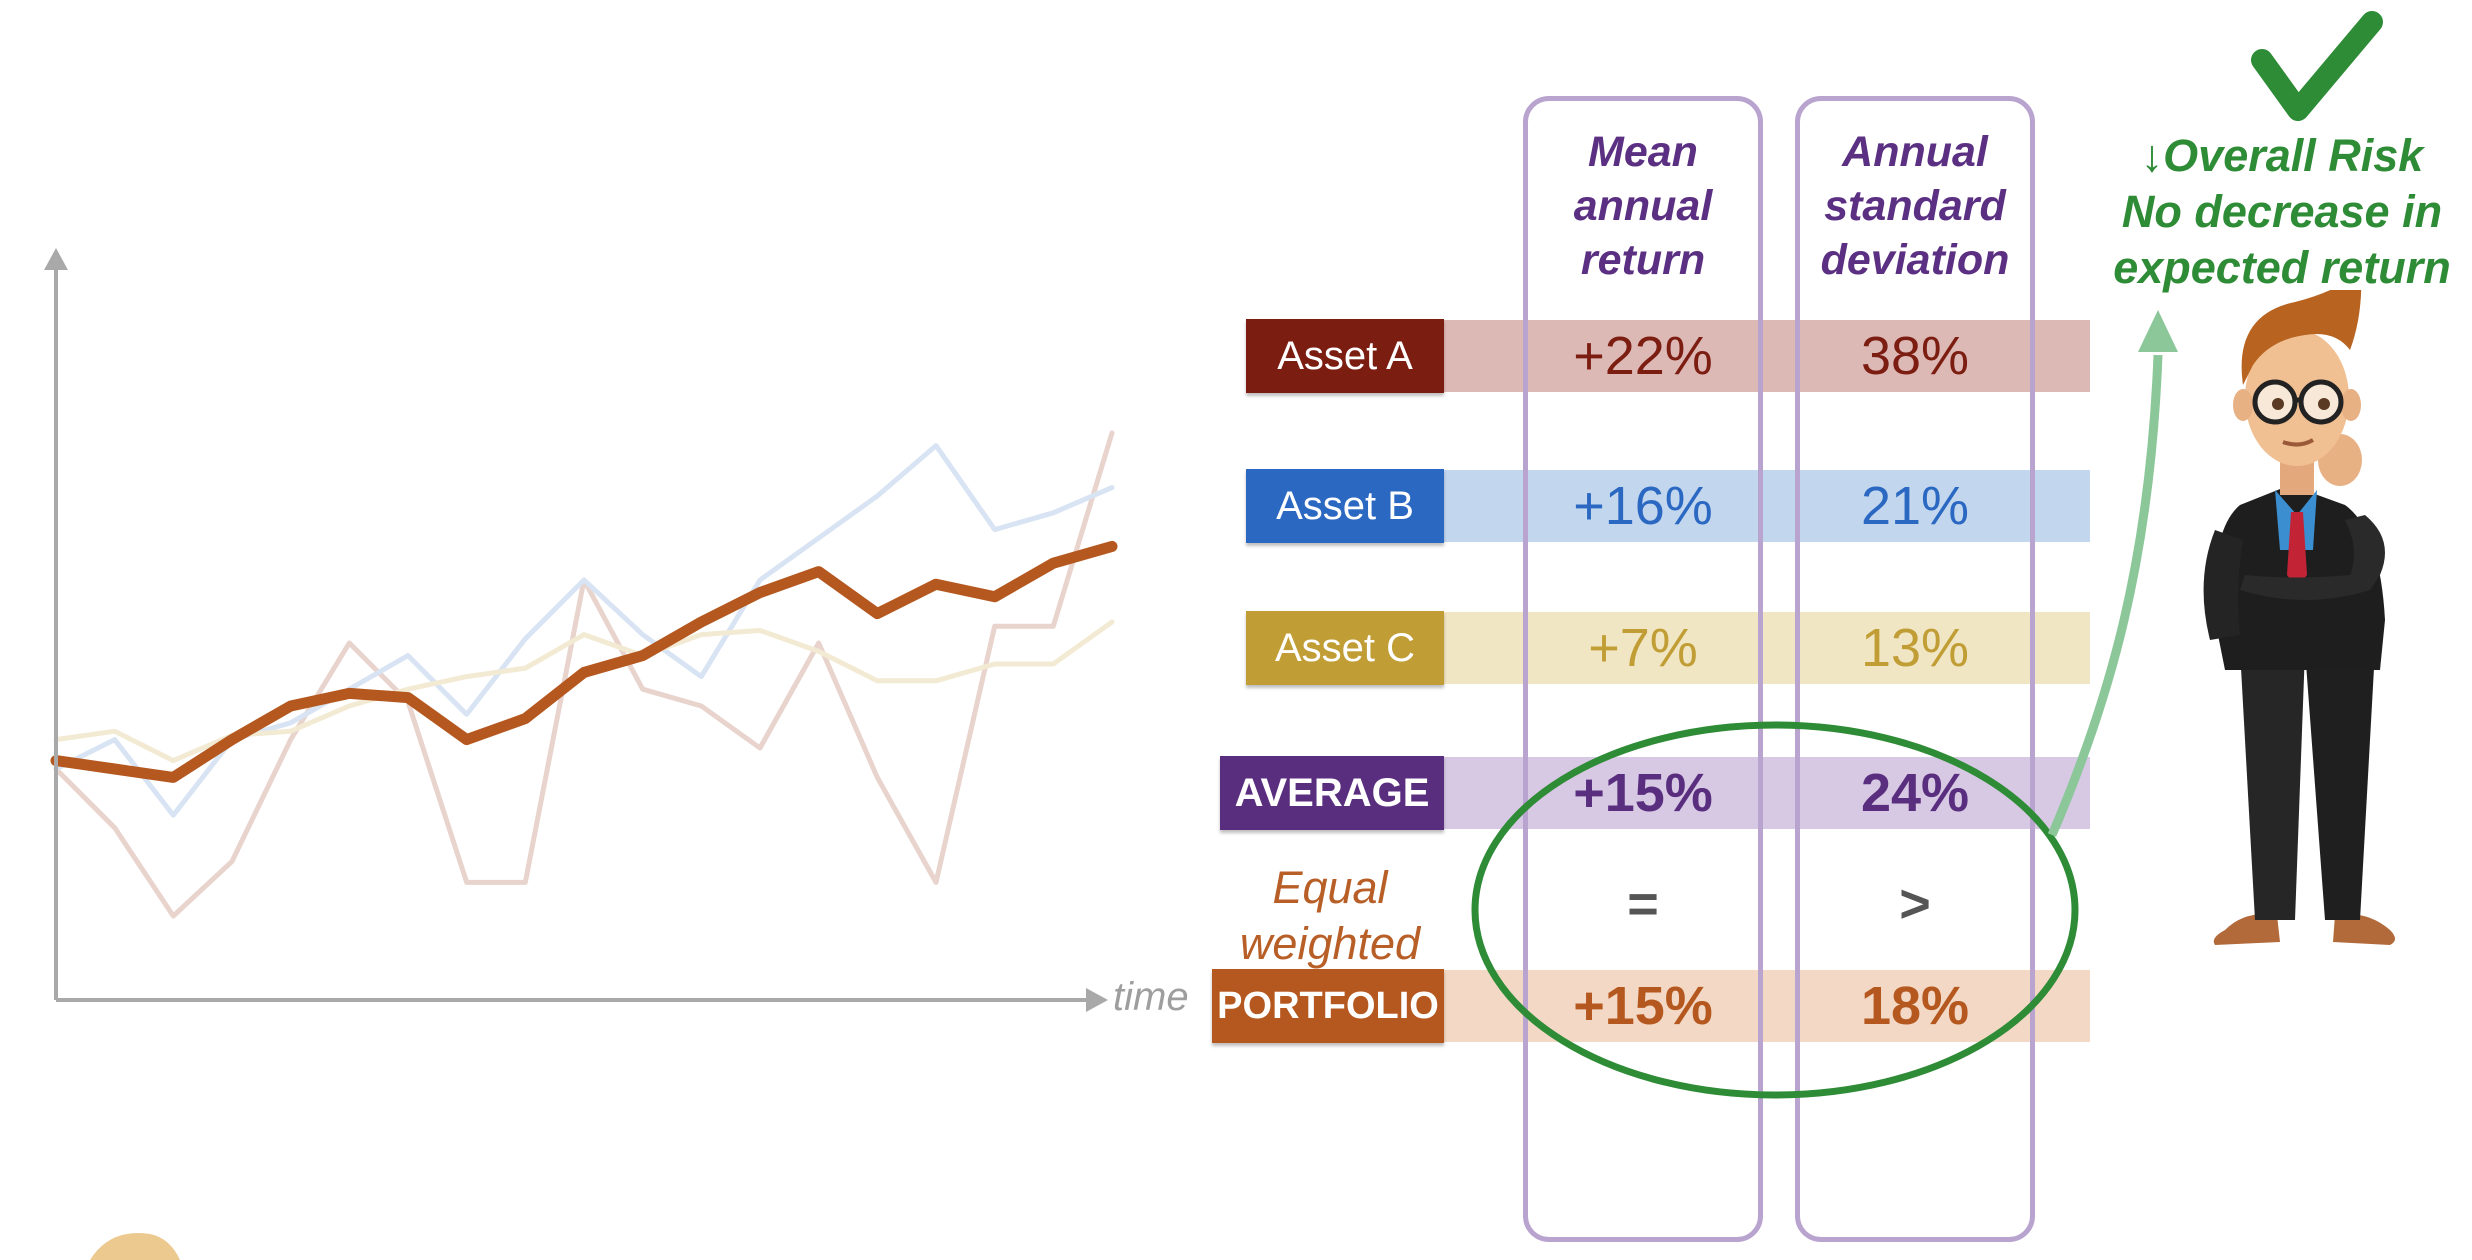 The height and width of the screenshot is (1260, 2472). Describe the element at coordinates (1330, 916) in the screenshot. I see `equal-weighted-note: Equal weighted` at that location.